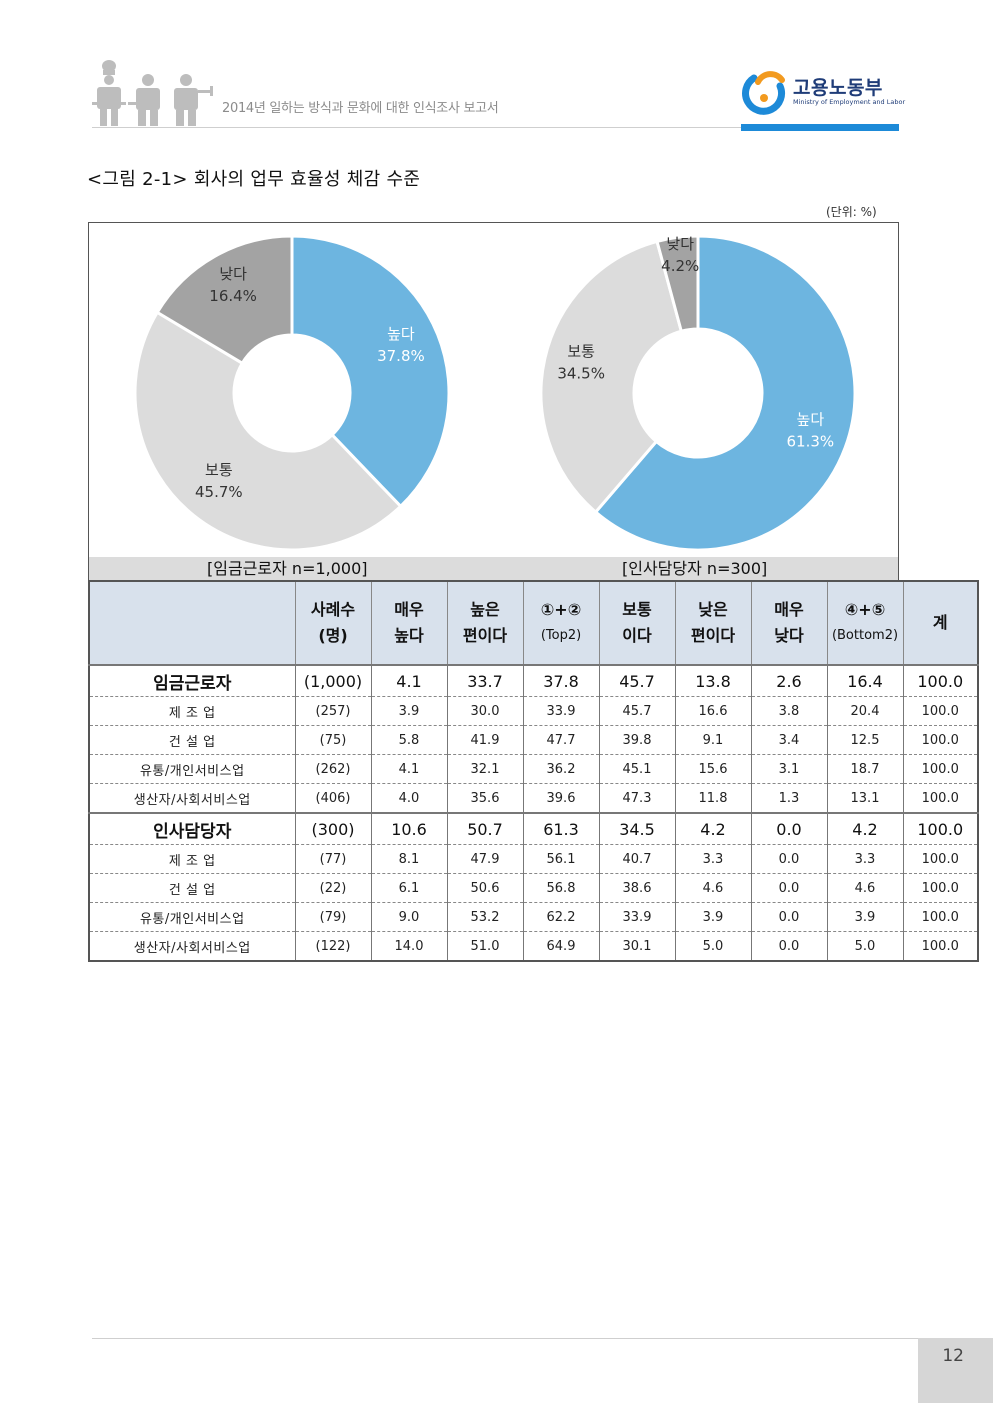  What do you see at coordinates (636, 681) in the screenshot?
I see `table-cell: 45.7` at bounding box center [636, 681].